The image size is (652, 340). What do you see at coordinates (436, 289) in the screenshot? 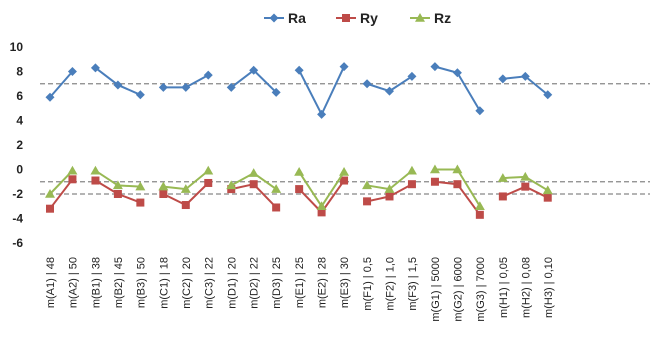
I see `x-tick-label: m(G1) | 5000` at bounding box center [436, 289].